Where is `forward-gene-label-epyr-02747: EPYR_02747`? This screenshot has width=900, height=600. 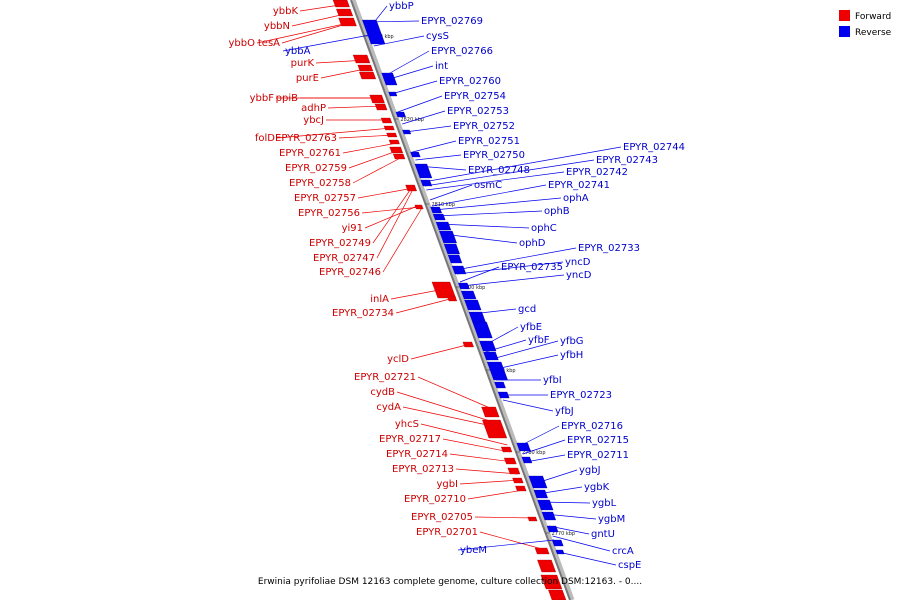 forward-gene-label-epyr-02747: EPYR_02747 is located at coordinates (344, 258).